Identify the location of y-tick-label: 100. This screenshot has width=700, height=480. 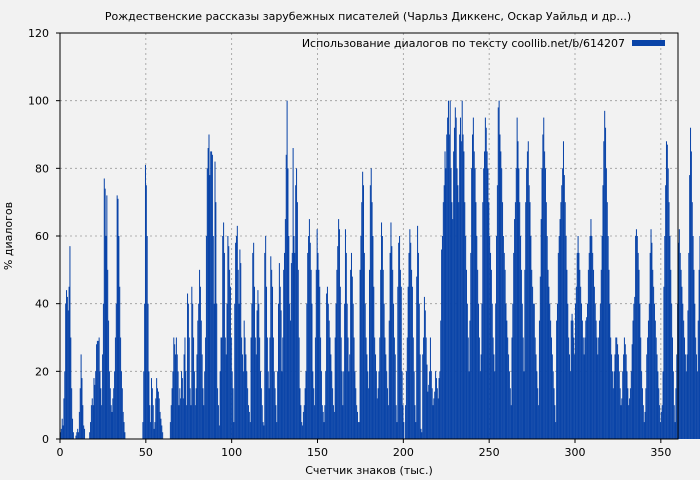
(38, 101).